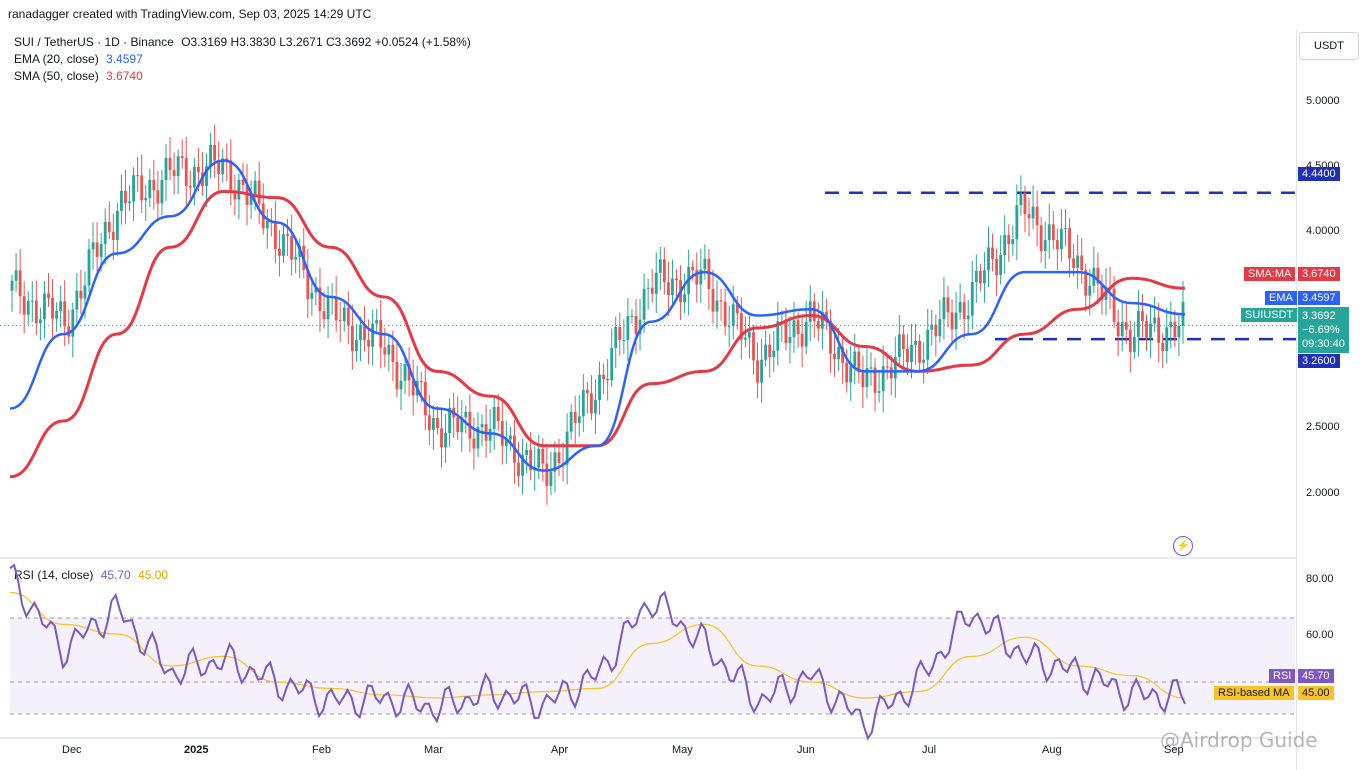 The height and width of the screenshot is (770, 1371). Describe the element at coordinates (652, 666) in the screenshot. I see `rsi-band` at that location.